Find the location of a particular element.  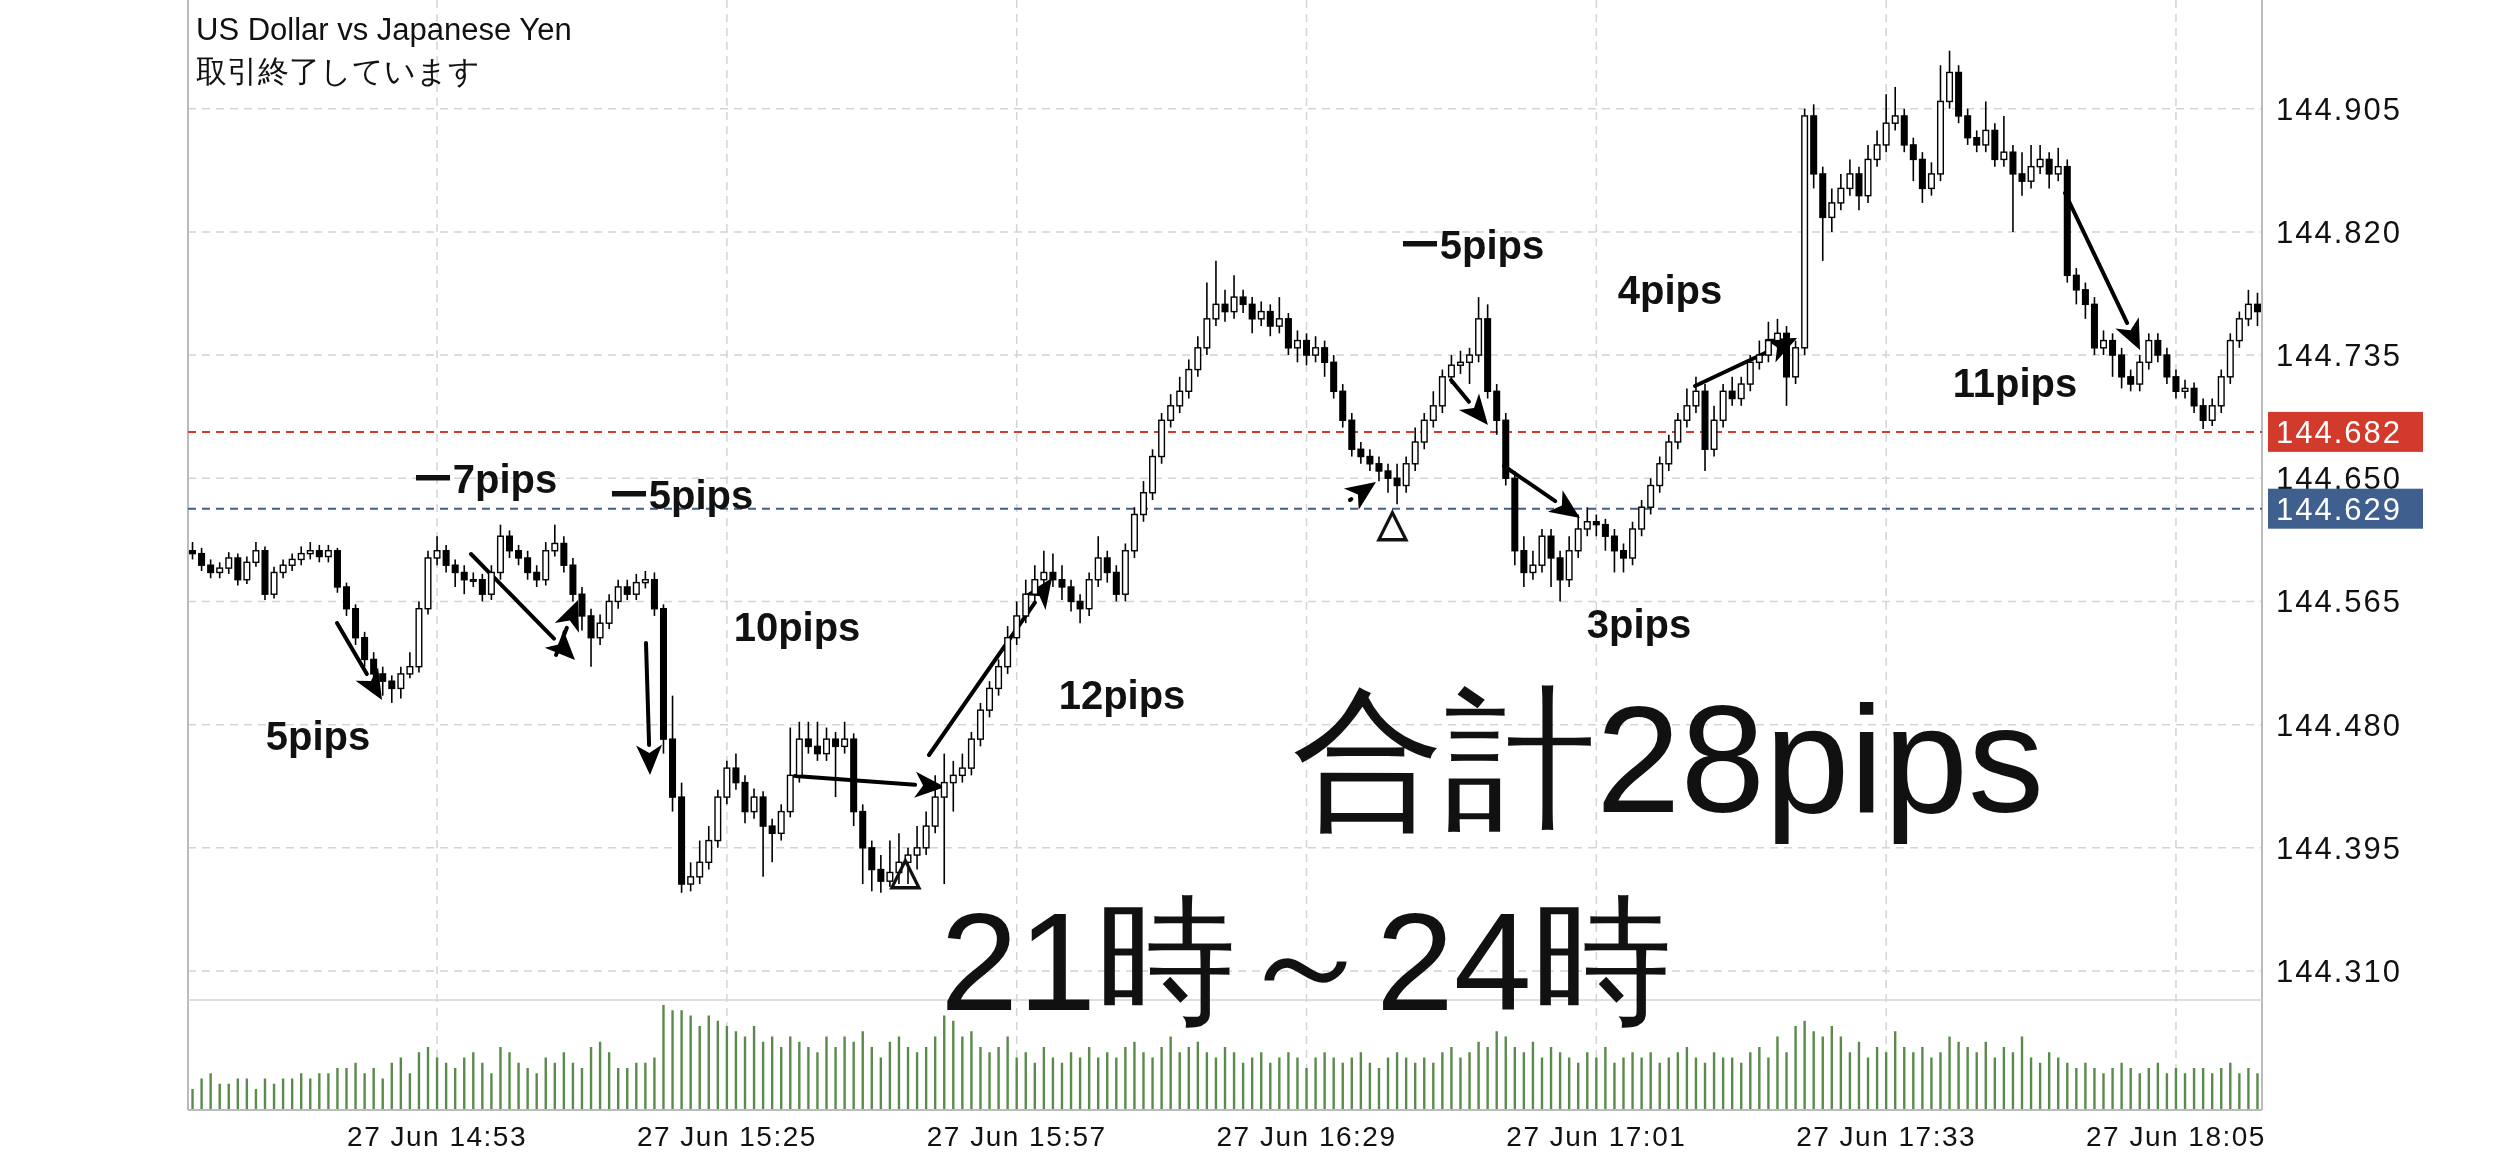

y-tick-label: 144.735 is located at coordinates (2339, 356).